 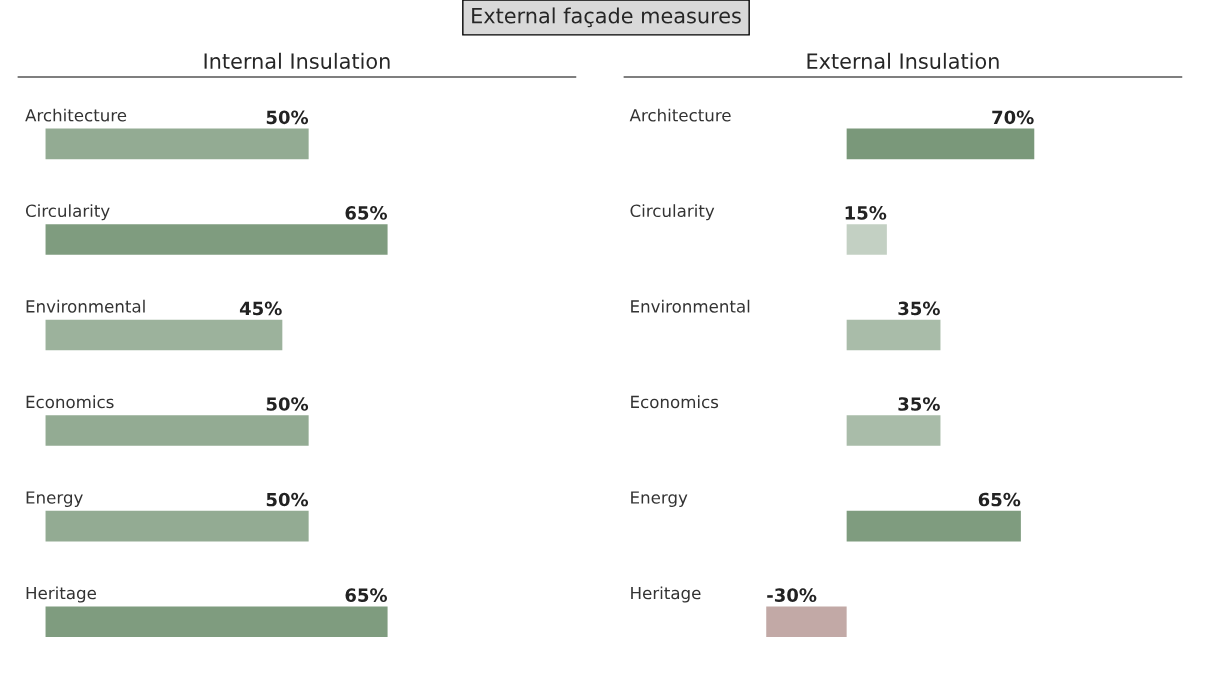 What do you see at coordinates (792, 595) in the screenshot?
I see `data-label: -30%` at bounding box center [792, 595].